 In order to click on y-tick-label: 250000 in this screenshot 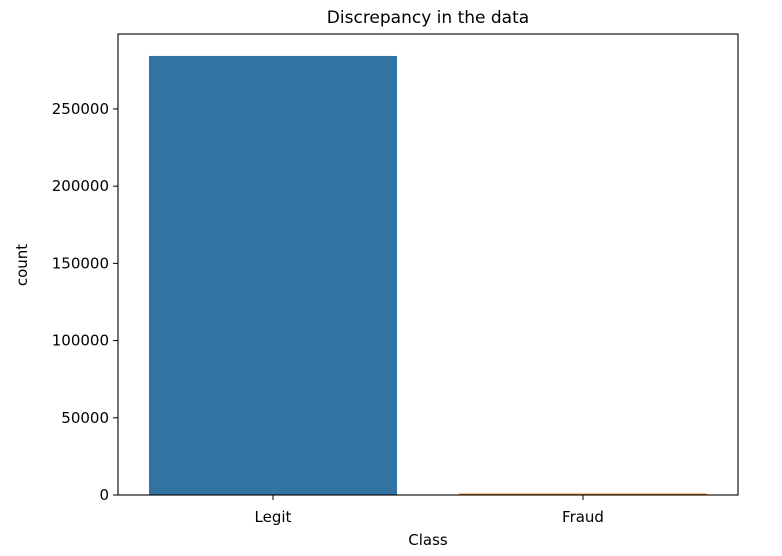, I will do `click(80, 109)`.